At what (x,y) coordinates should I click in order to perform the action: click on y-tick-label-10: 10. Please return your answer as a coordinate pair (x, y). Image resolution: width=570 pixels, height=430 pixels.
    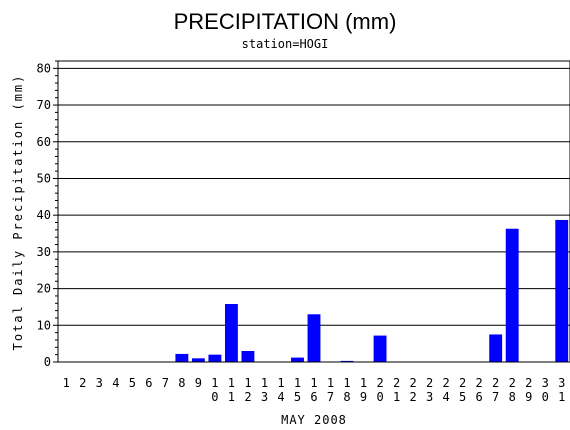
    Looking at the image, I should click on (44, 325).